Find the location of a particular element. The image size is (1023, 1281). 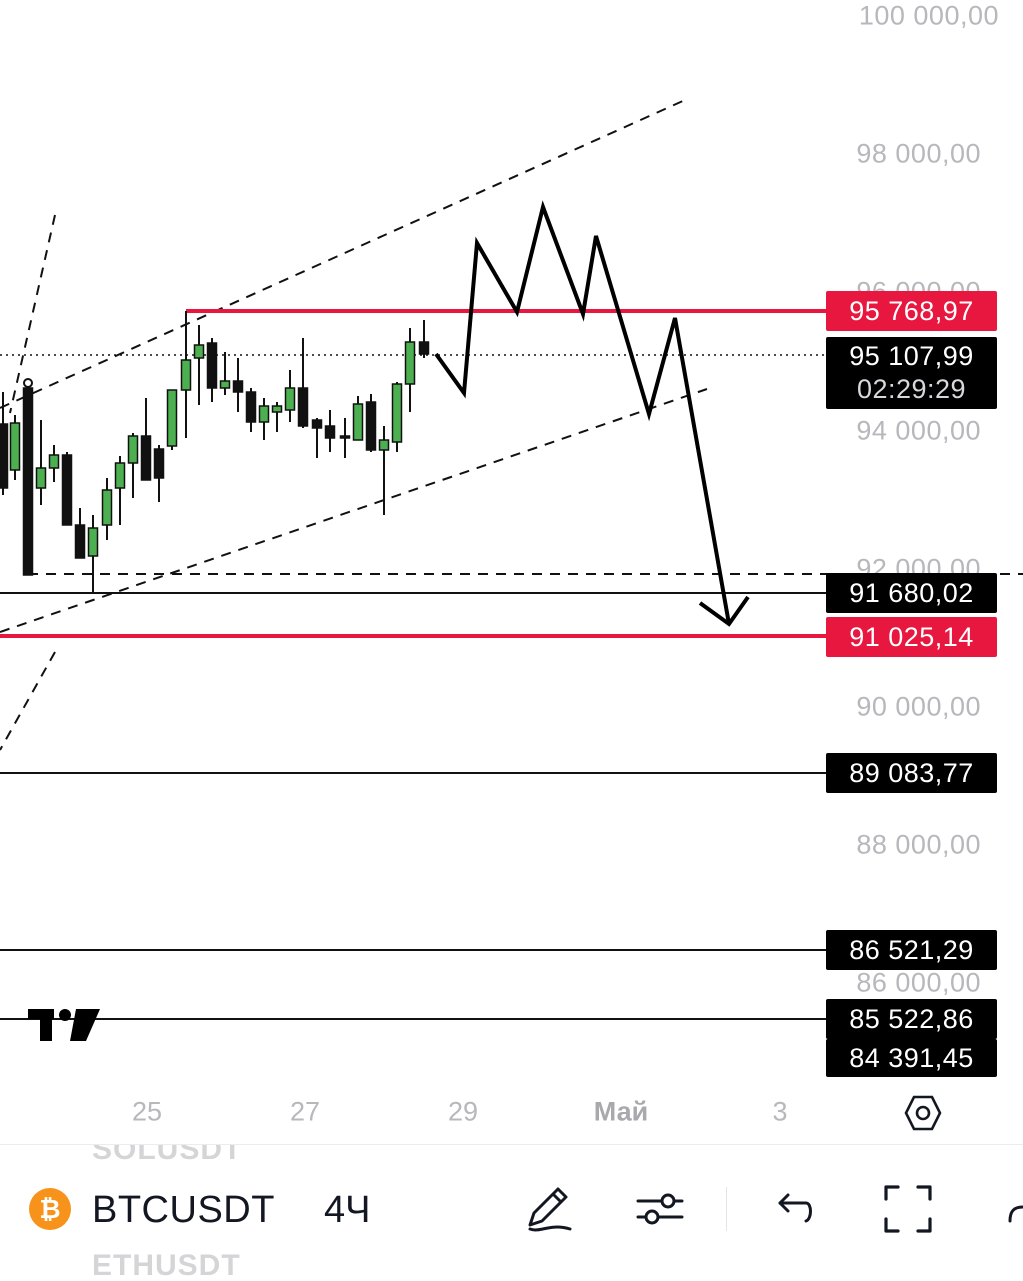

price-axis-label: 86 000,00 is located at coordinates (918, 982).